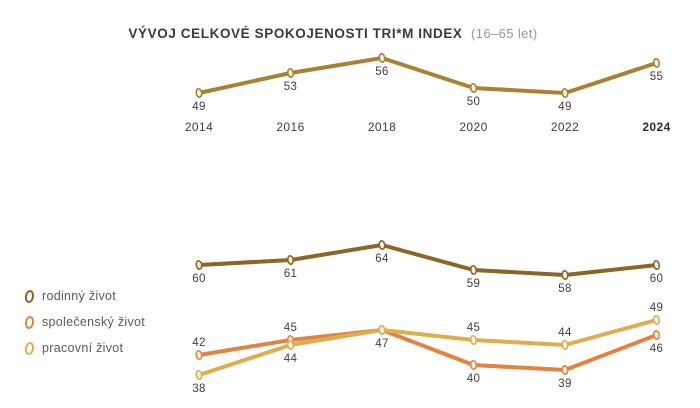 The height and width of the screenshot is (408, 700). Describe the element at coordinates (29, 348) in the screenshot. I see `pracovni-zivot-marker-icon` at that location.